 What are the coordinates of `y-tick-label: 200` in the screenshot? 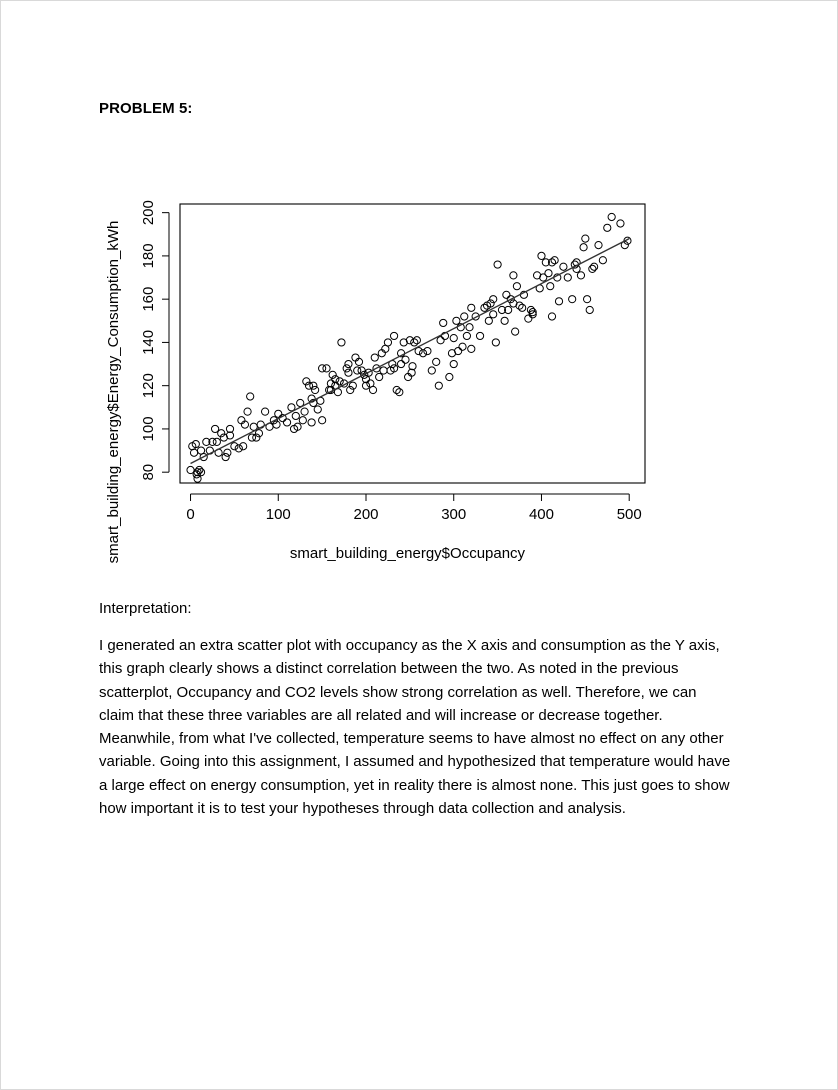 It's located at (148, 212).